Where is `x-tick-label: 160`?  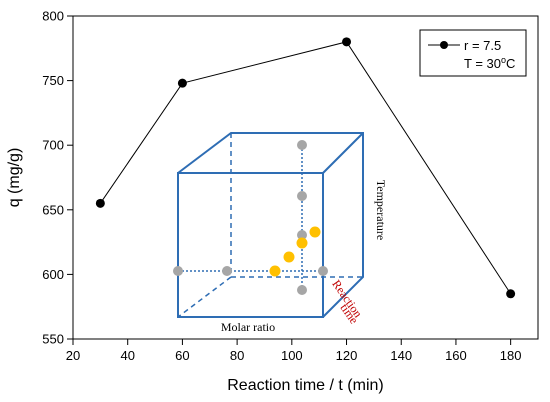 x-tick-label: 160 is located at coordinates (456, 355).